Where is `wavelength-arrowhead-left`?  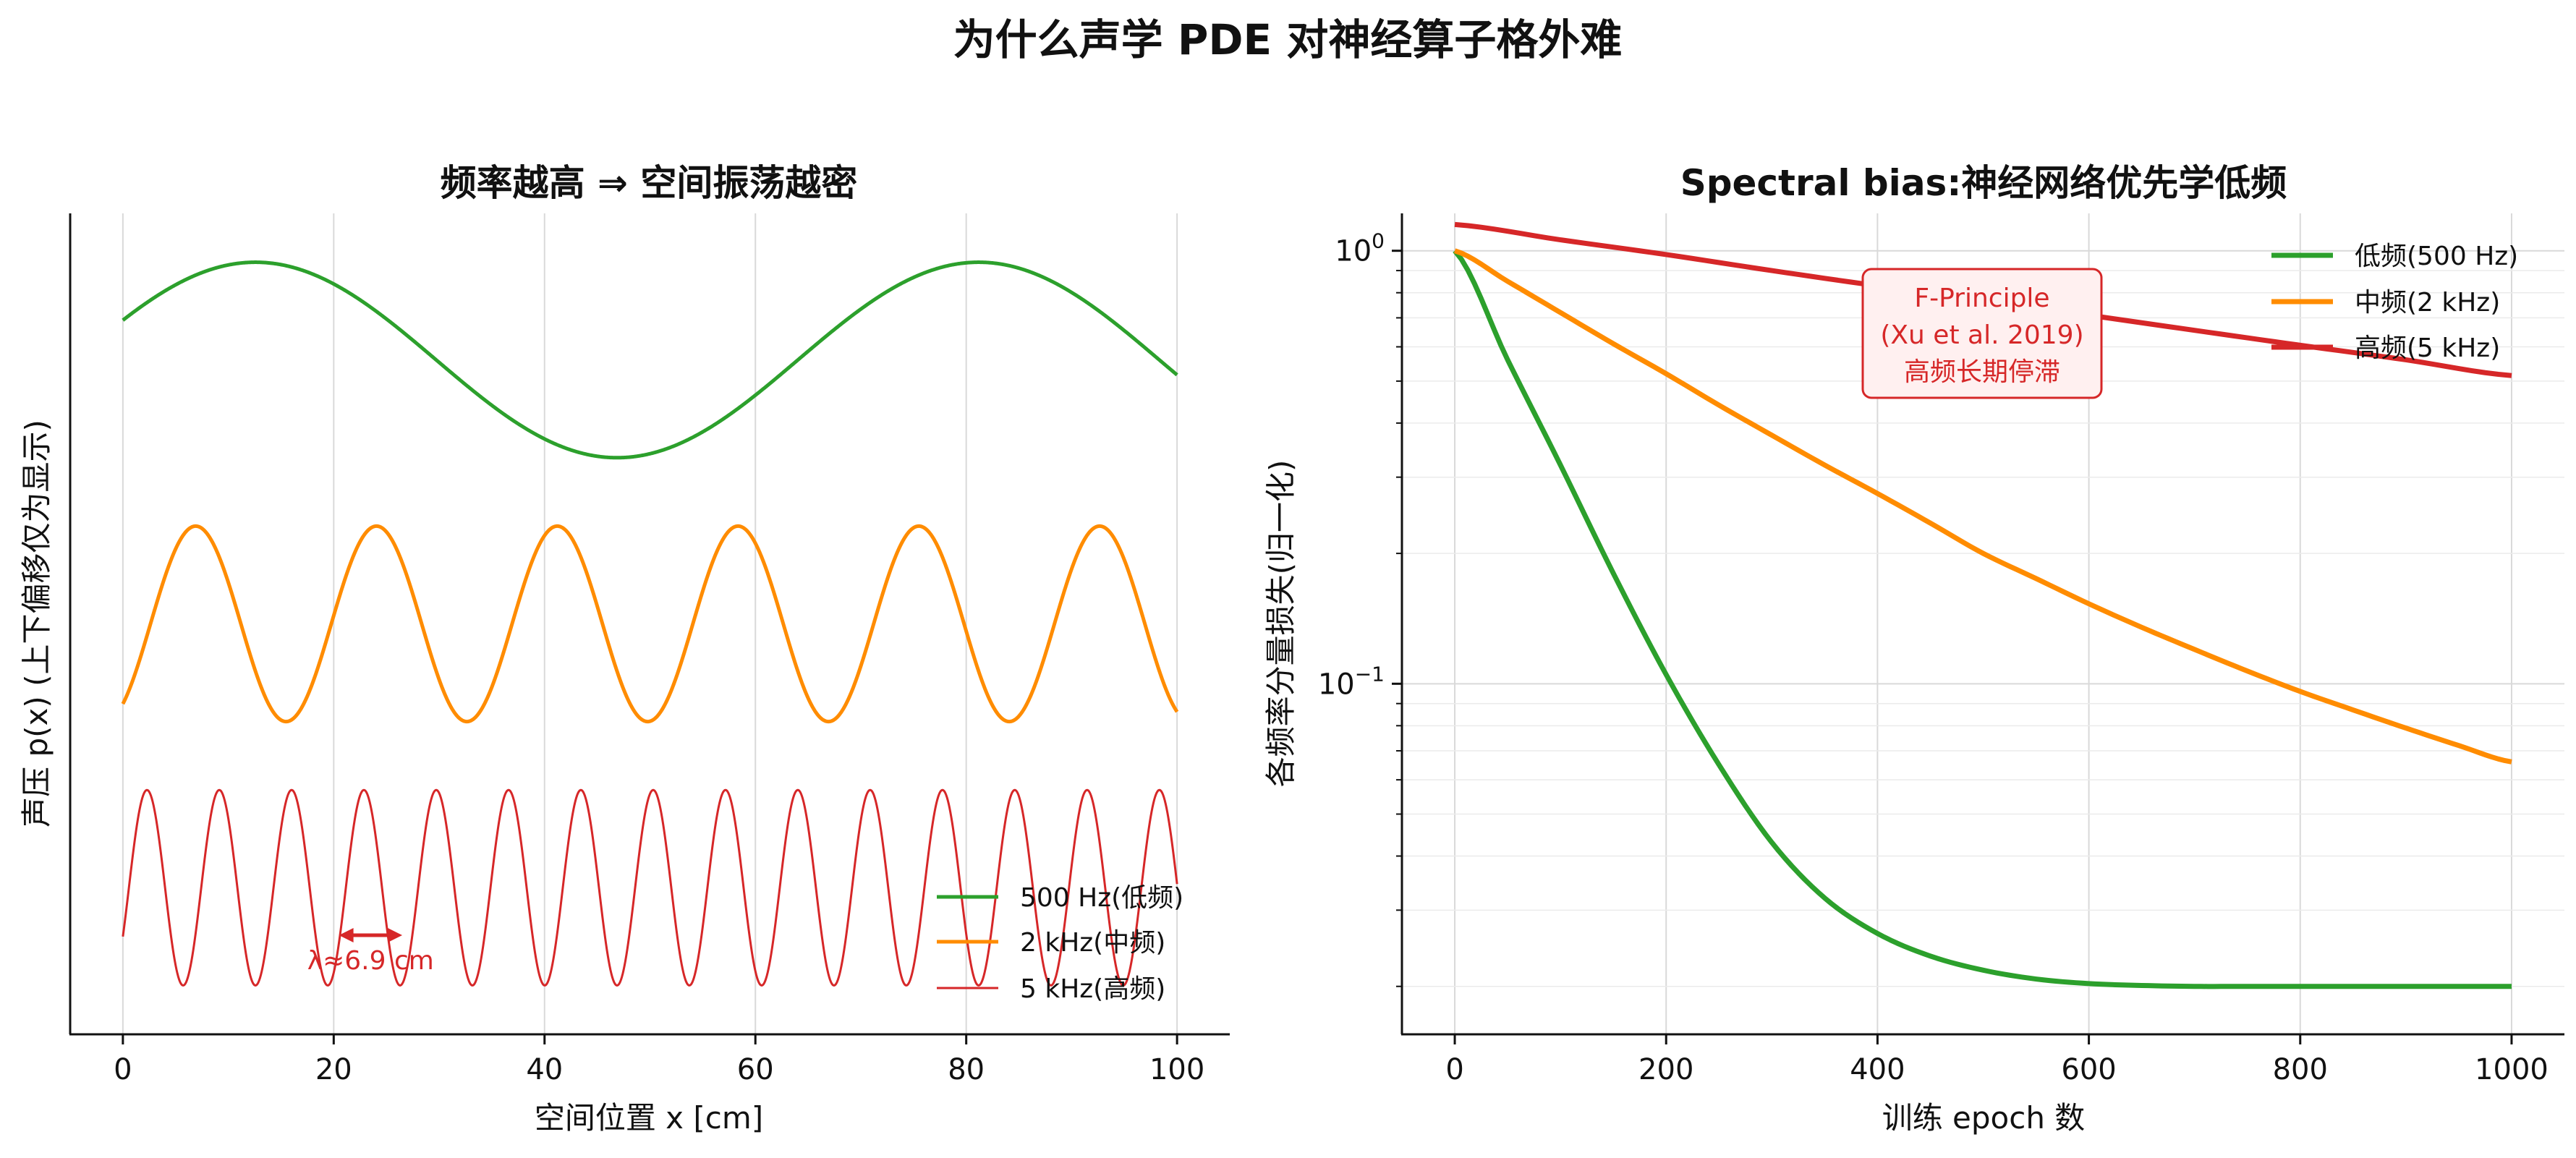 wavelength-arrowhead-left is located at coordinates (346, 935).